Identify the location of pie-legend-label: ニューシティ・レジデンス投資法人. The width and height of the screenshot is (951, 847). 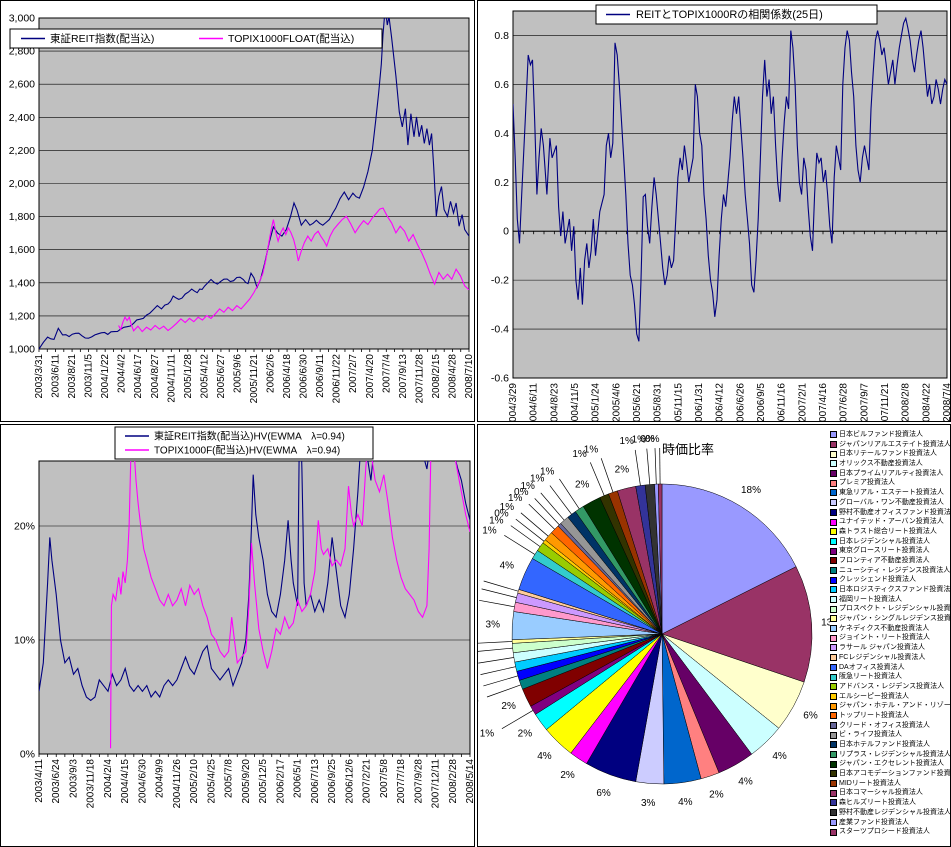
(895, 570).